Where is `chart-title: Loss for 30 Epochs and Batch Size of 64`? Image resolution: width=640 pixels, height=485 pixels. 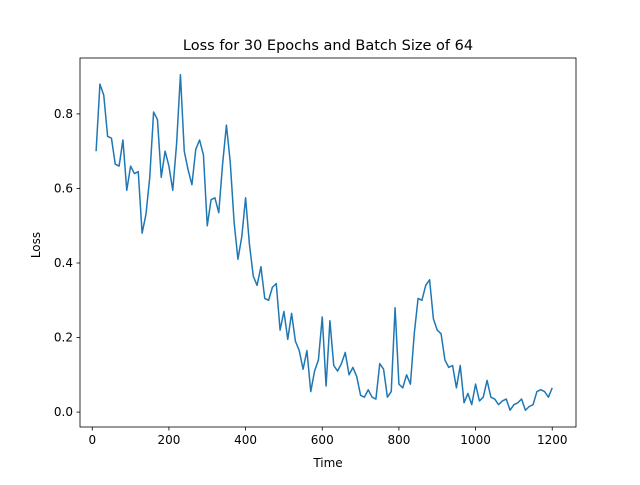
chart-title: Loss for 30 Epochs and Batch Size of 64 is located at coordinates (328, 46).